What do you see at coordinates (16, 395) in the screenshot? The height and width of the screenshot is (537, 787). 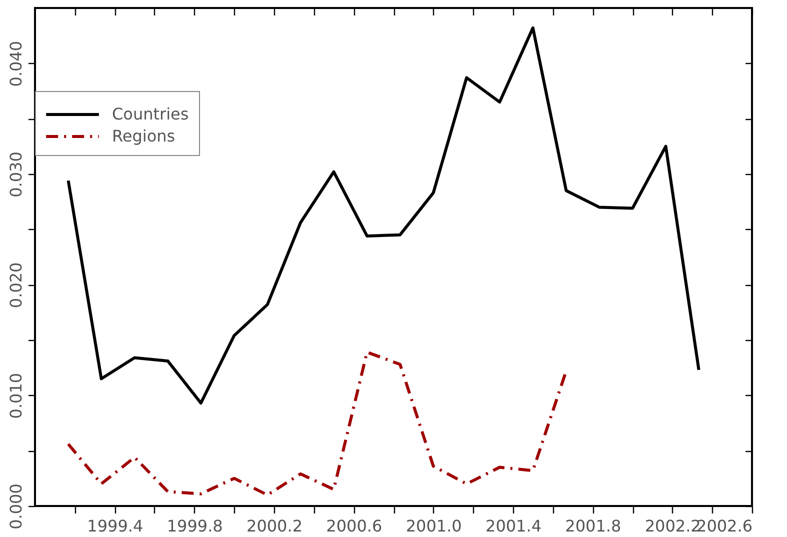 I see `y-tick-label: 0.010` at bounding box center [16, 395].